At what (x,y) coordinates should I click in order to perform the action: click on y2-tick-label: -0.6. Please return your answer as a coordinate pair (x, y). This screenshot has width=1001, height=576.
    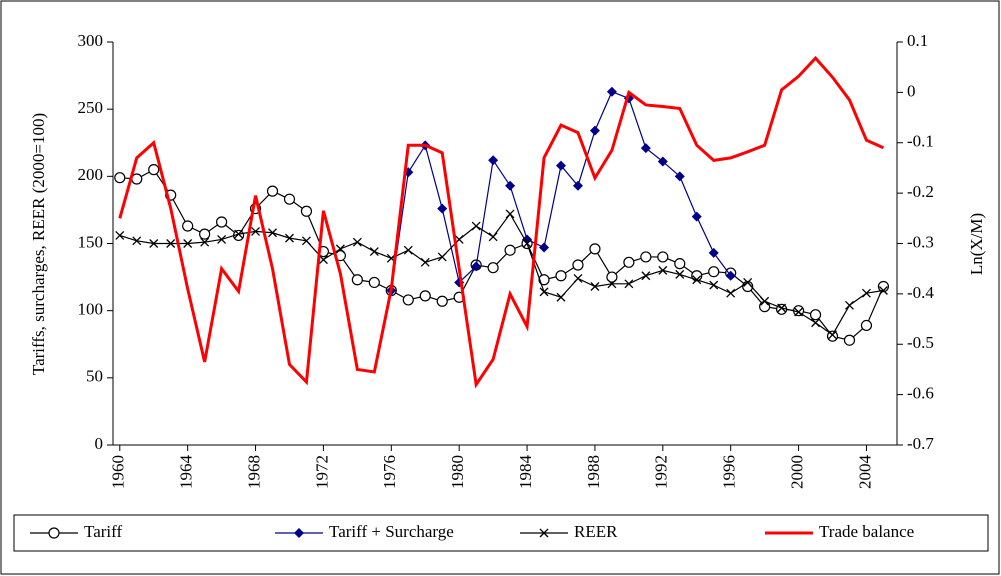
    Looking at the image, I should click on (920, 393).